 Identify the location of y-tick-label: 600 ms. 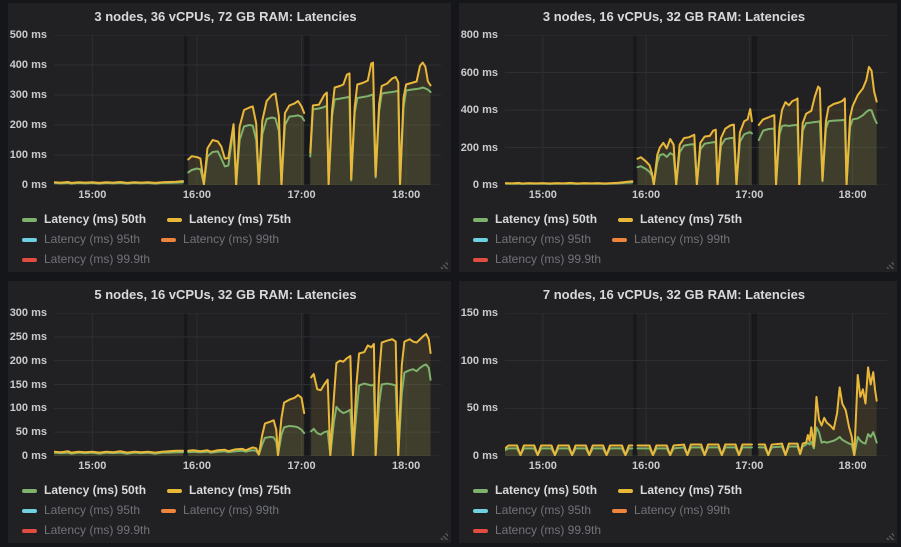
(479, 72).